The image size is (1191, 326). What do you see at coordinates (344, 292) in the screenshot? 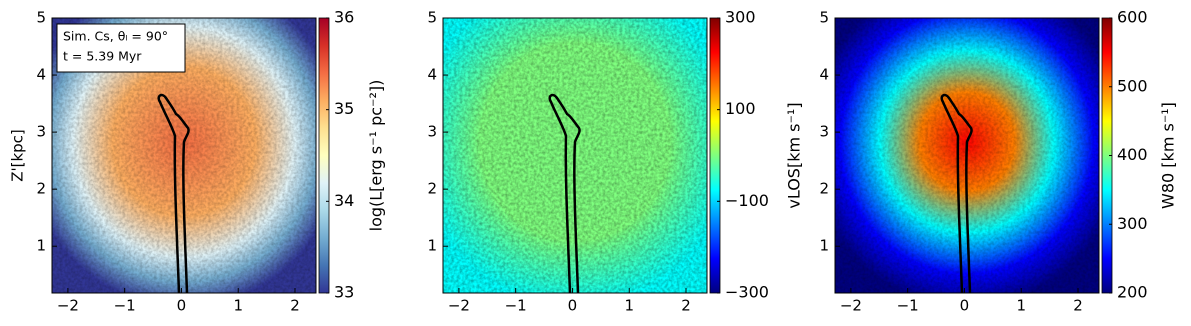
I see `colorbar-tick-label: 33` at bounding box center [344, 292].